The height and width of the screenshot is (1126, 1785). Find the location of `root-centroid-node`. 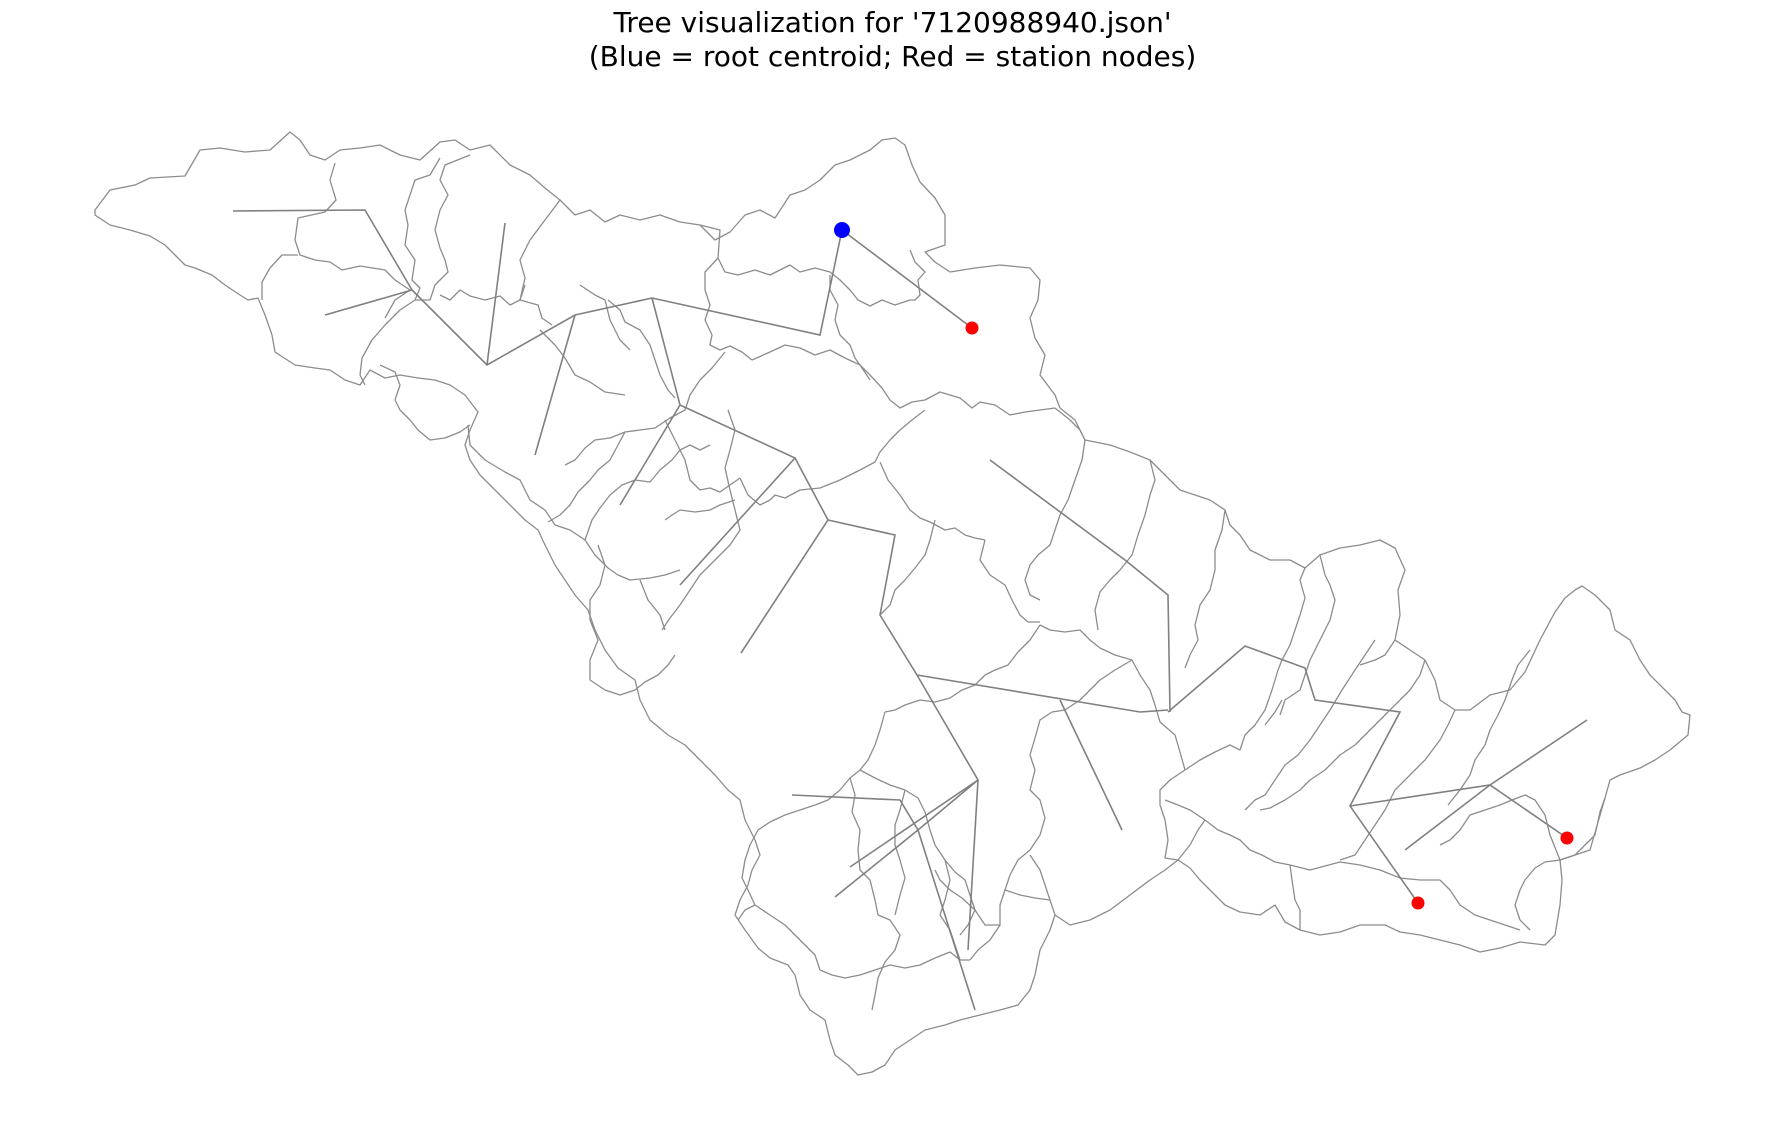

root-centroid-node is located at coordinates (842, 230).